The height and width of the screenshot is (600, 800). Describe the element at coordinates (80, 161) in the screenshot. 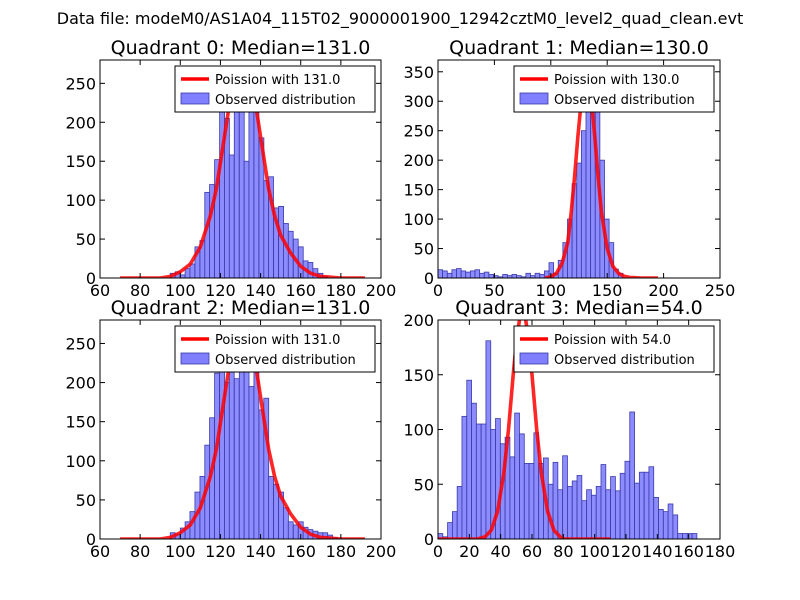

I see `y-tick-label: 150` at that location.